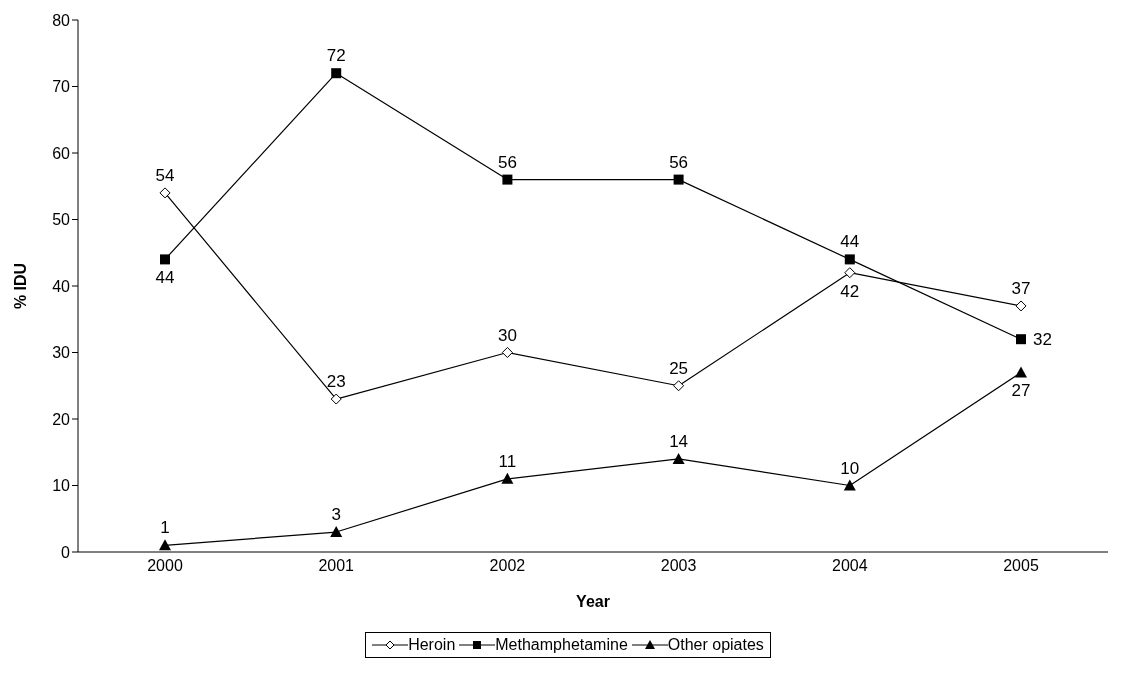 Image resolution: width=1139 pixels, height=678 pixels. Describe the element at coordinates (61, 87) in the screenshot. I see `y-tick-label: 70` at that location.